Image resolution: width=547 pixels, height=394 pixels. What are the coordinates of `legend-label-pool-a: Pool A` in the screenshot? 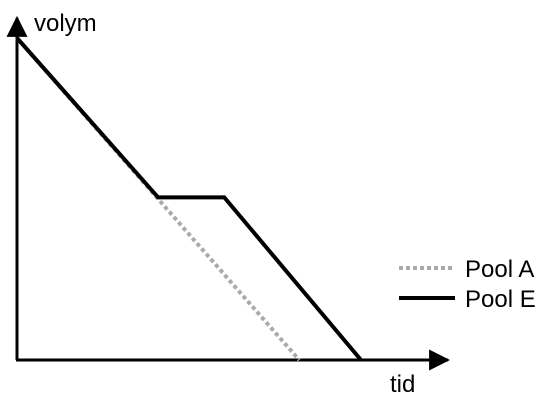 It's located at (499, 269).